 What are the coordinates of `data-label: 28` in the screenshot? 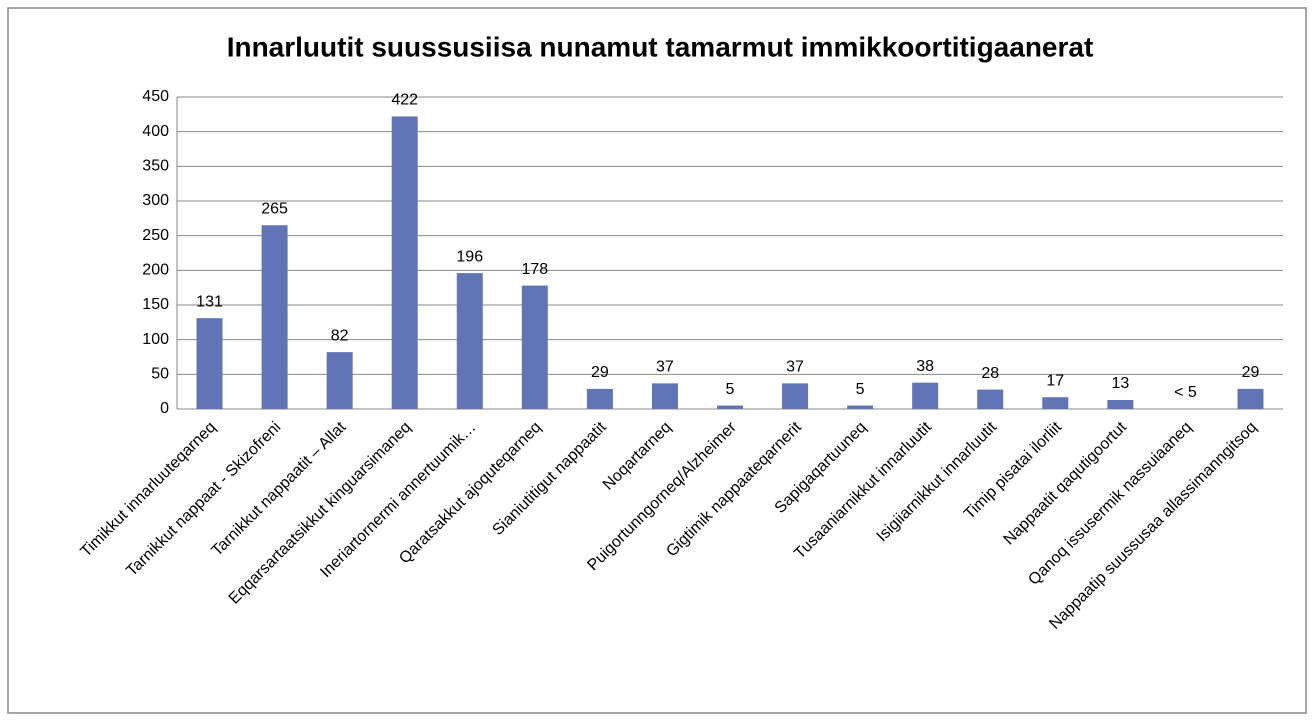 It's located at (990, 373).